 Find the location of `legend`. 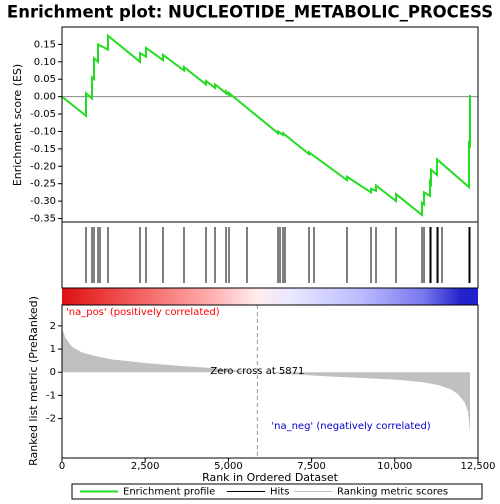

legend is located at coordinates (277, 491).